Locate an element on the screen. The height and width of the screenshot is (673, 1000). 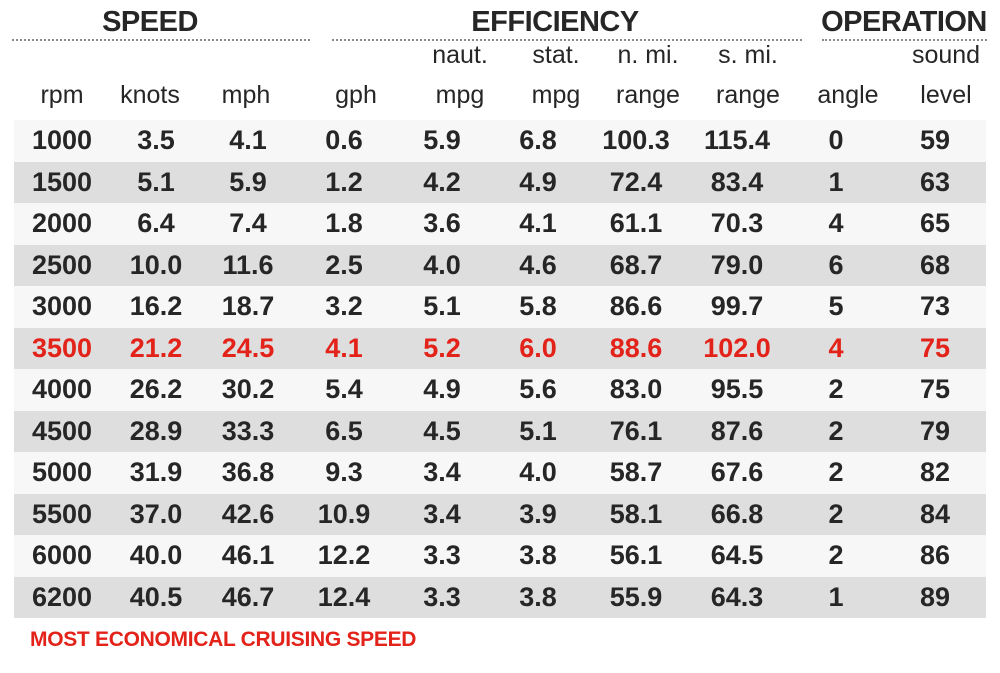
table-cell-mph: 11.6 is located at coordinates (248, 265).